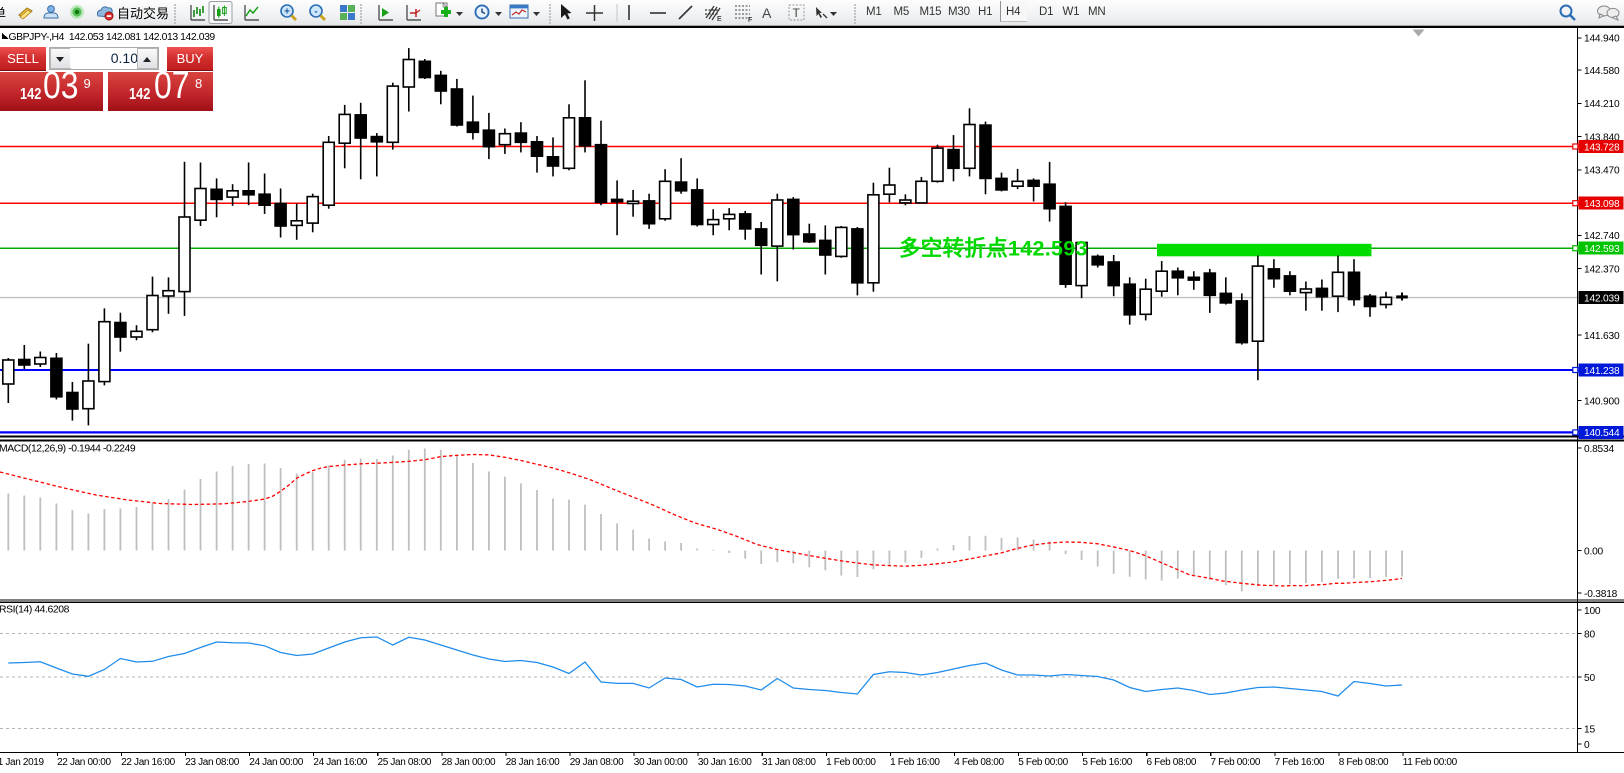  I want to click on svg-text: 0.8534, so click(1599, 449).